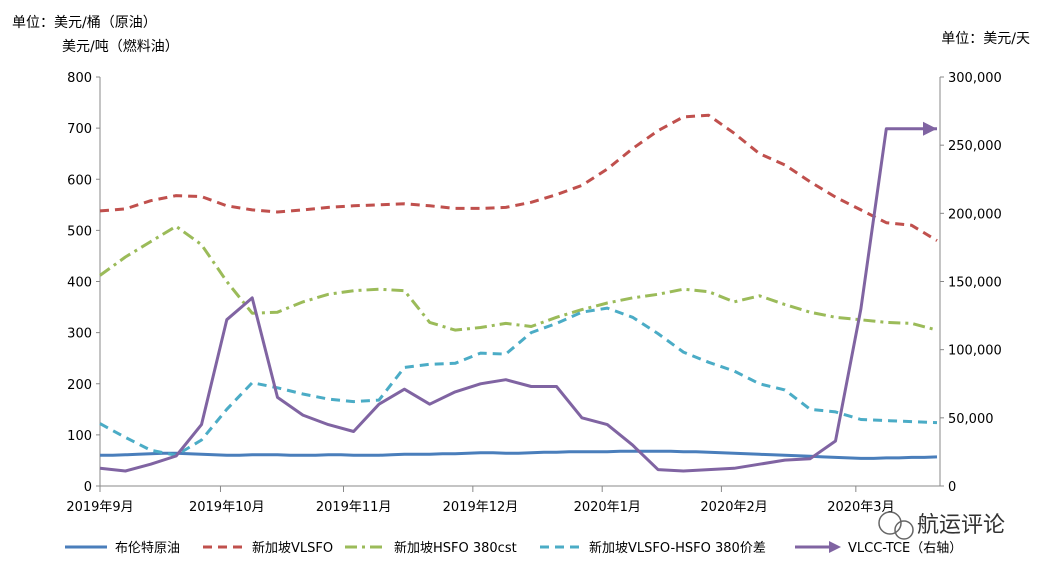 Image resolution: width=1041 pixels, height=570 pixels. Describe the element at coordinates (733, 507) in the screenshot. I see `x-tick-label: 2020年2月` at that location.